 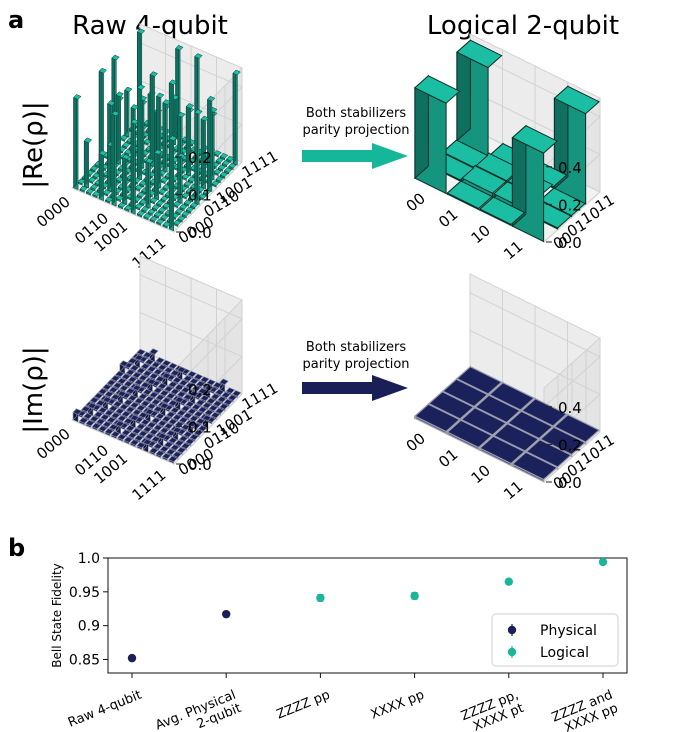 I want to click on x-tick-label: ZZZZ andXXXX pp, so click(x=585, y=710).